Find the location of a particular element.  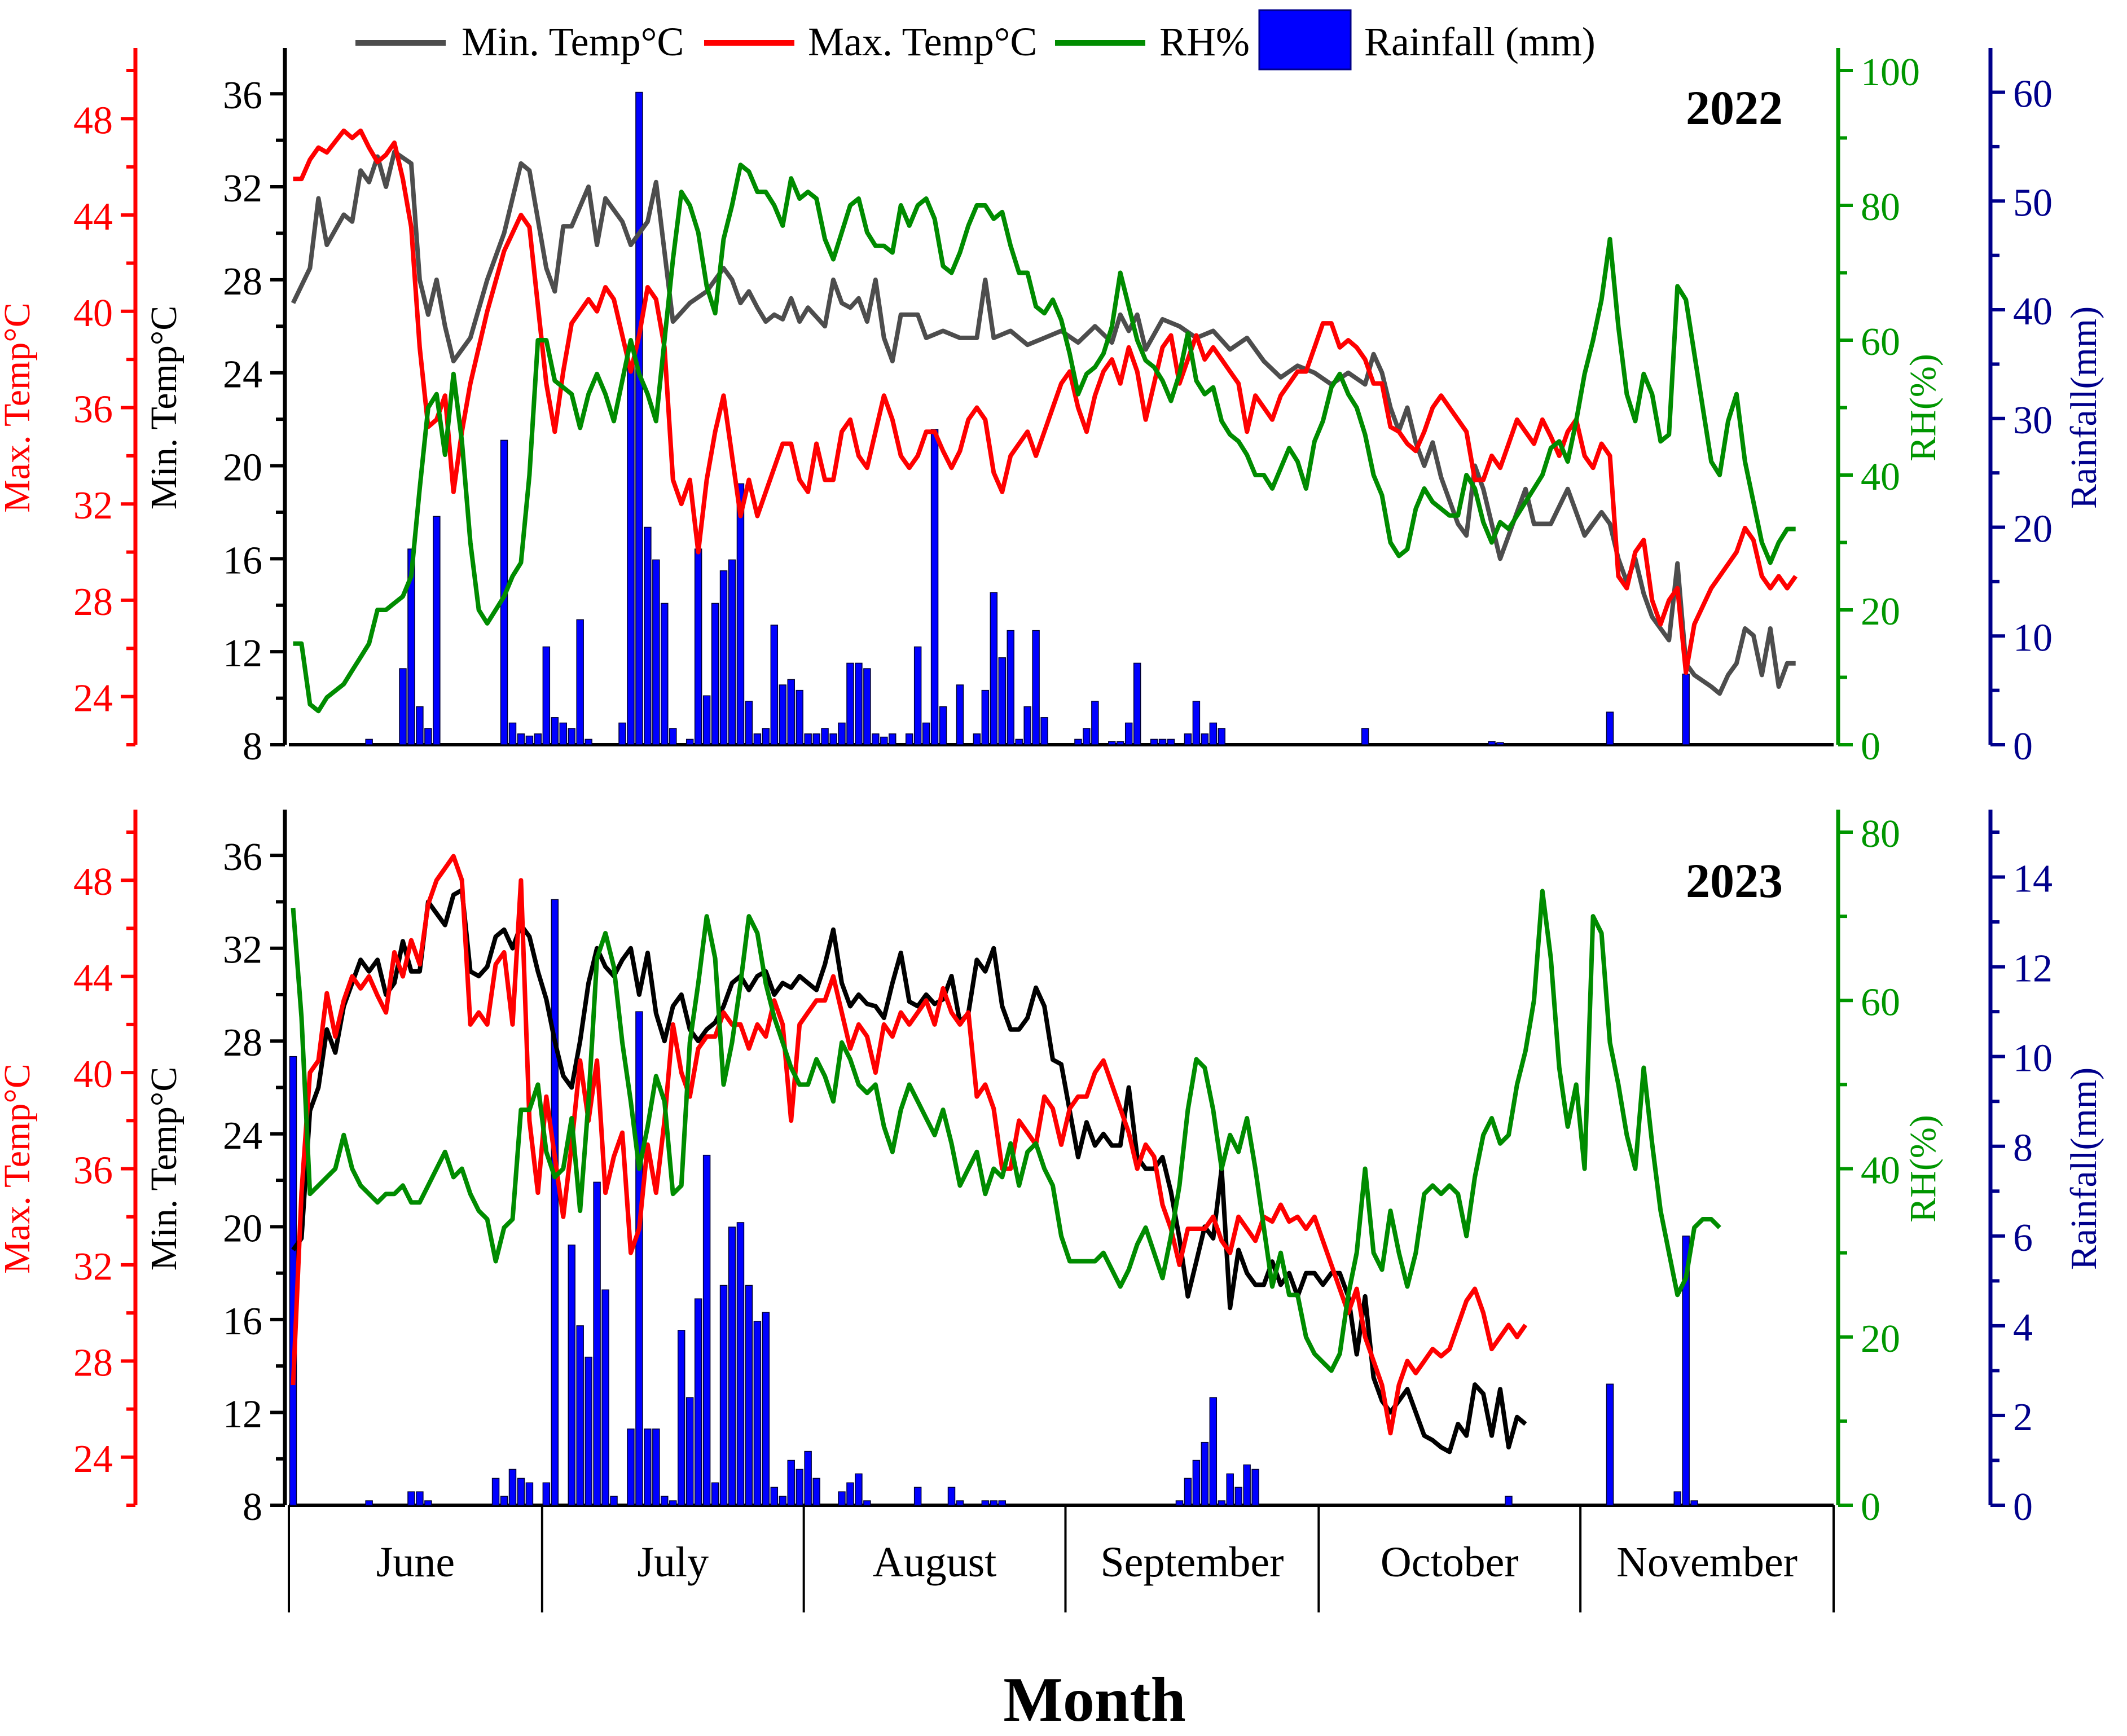

month-label: November is located at coordinates (1707, 1562).